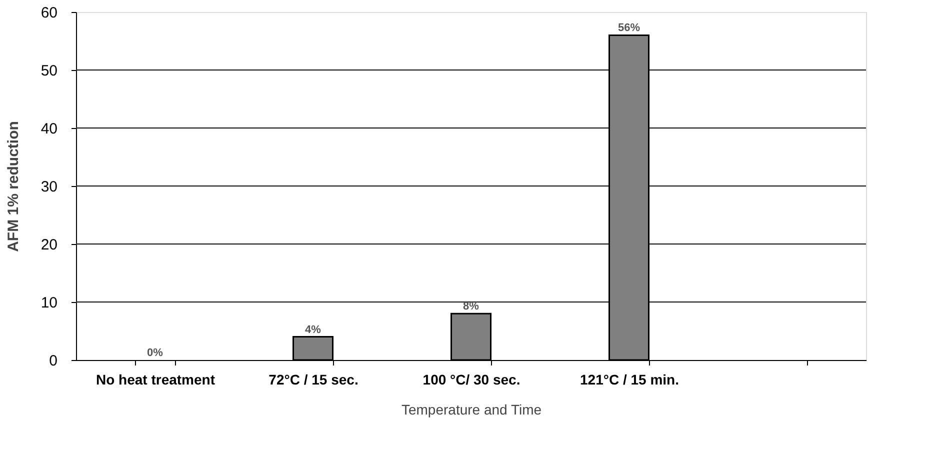  Describe the element at coordinates (629, 28) in the screenshot. I see `data-label: 56%` at that location.